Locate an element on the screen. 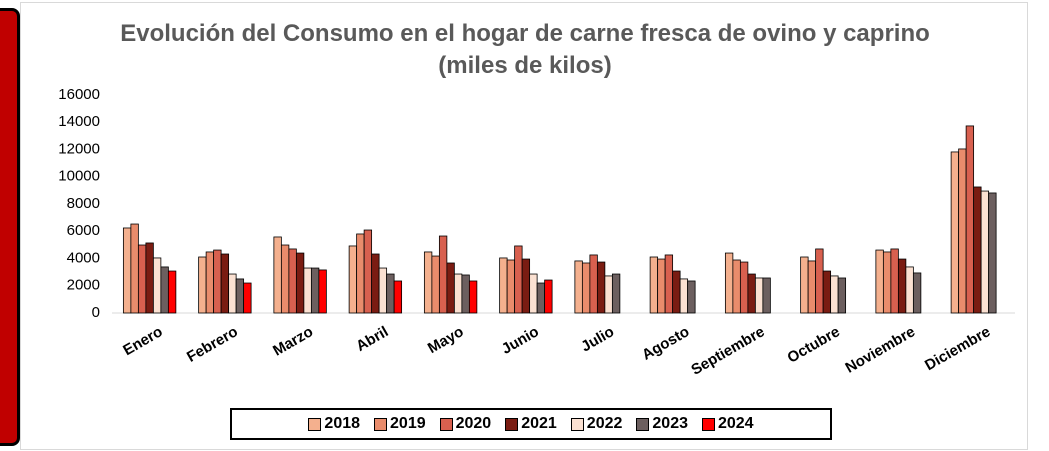  legend-label: 2018 is located at coordinates (342, 423).